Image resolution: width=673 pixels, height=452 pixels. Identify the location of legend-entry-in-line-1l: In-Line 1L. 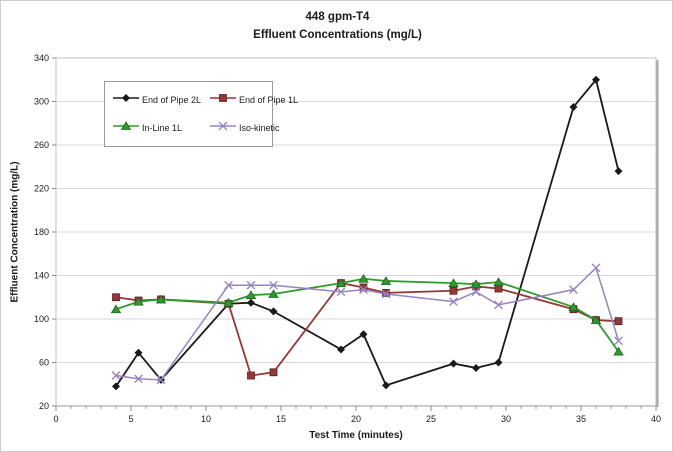
(160, 128).